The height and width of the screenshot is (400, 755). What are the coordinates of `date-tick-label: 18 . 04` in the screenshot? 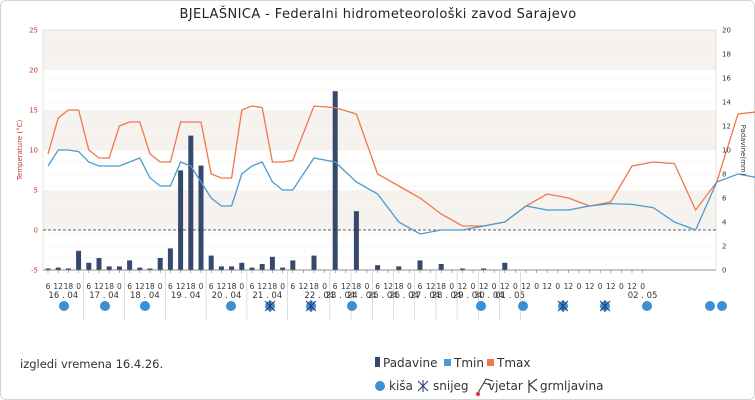 It's located at (145, 296).